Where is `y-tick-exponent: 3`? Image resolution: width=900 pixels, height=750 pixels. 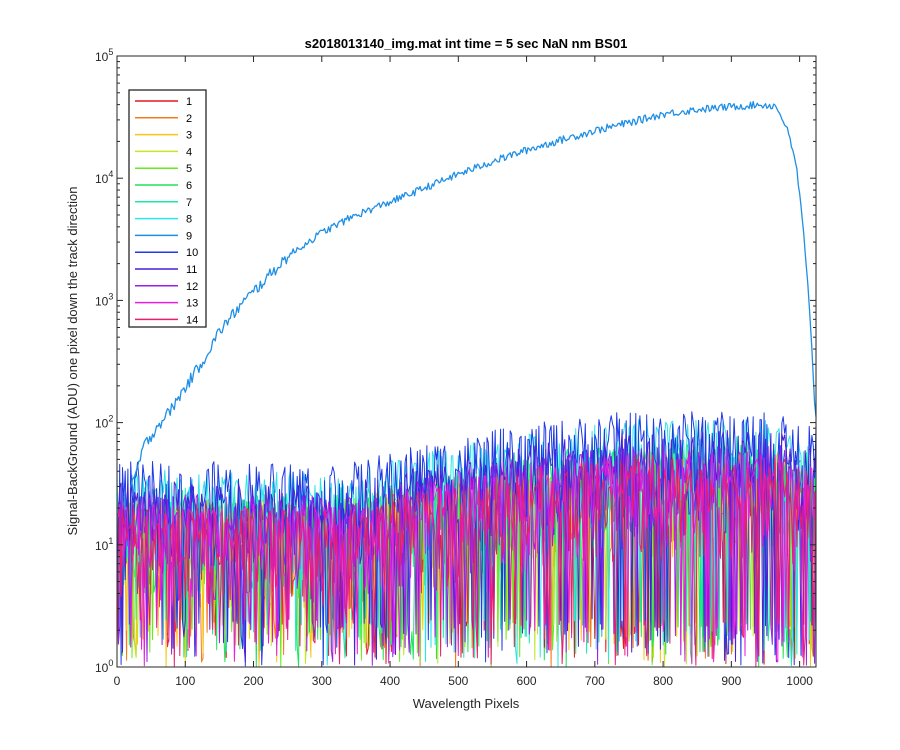 y-tick-exponent: 3 is located at coordinates (110, 296).